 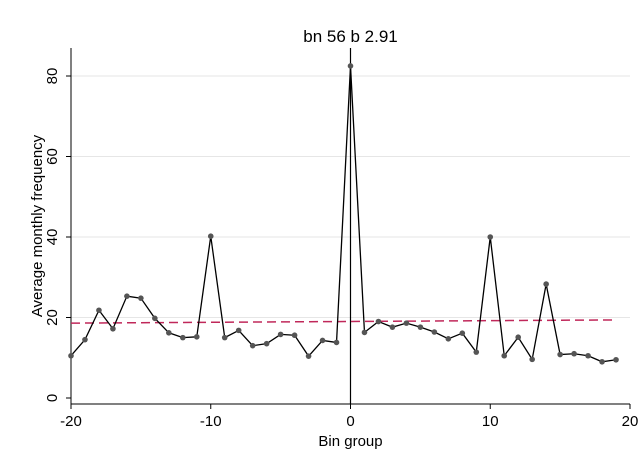 What do you see at coordinates (71, 421) in the screenshot?
I see `x-tick-label--20: -20` at bounding box center [71, 421].